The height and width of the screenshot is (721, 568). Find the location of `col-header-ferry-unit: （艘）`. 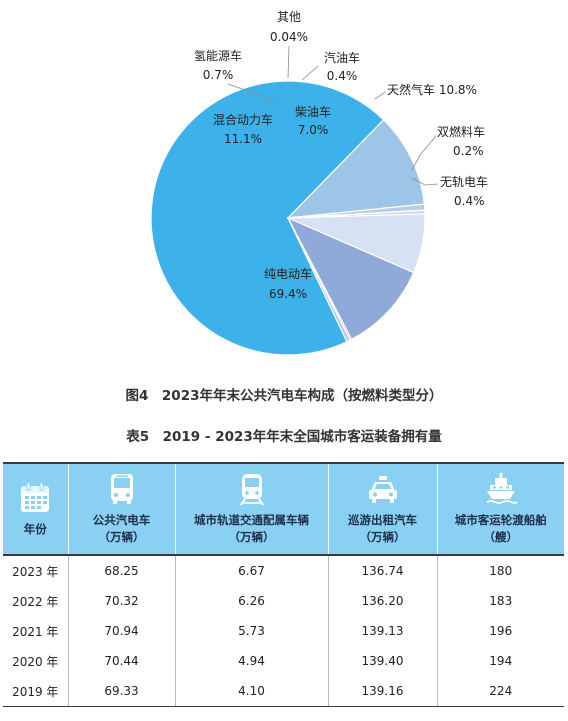

col-header-ferry-unit: （艘） is located at coordinates (501, 537).